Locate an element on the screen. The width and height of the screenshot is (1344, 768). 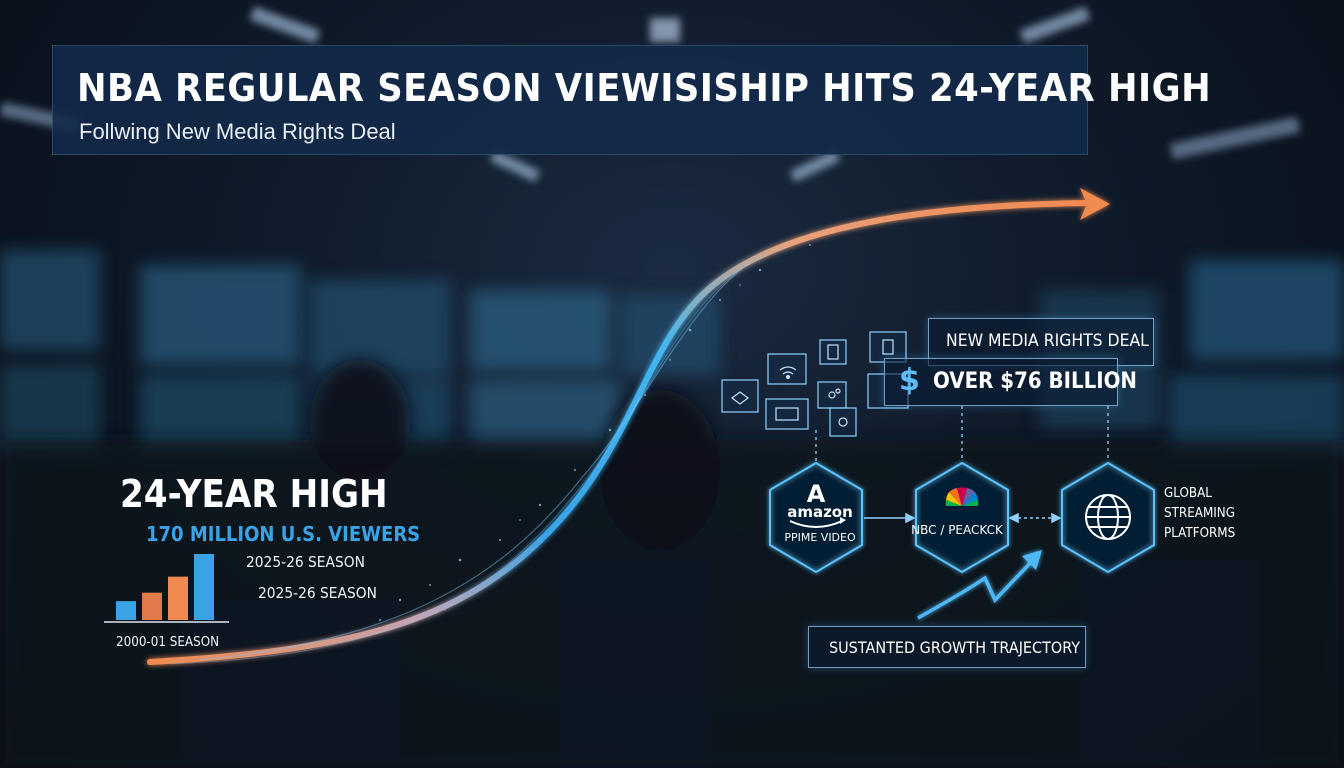
amazon-logo: A is located at coordinates (817, 504).